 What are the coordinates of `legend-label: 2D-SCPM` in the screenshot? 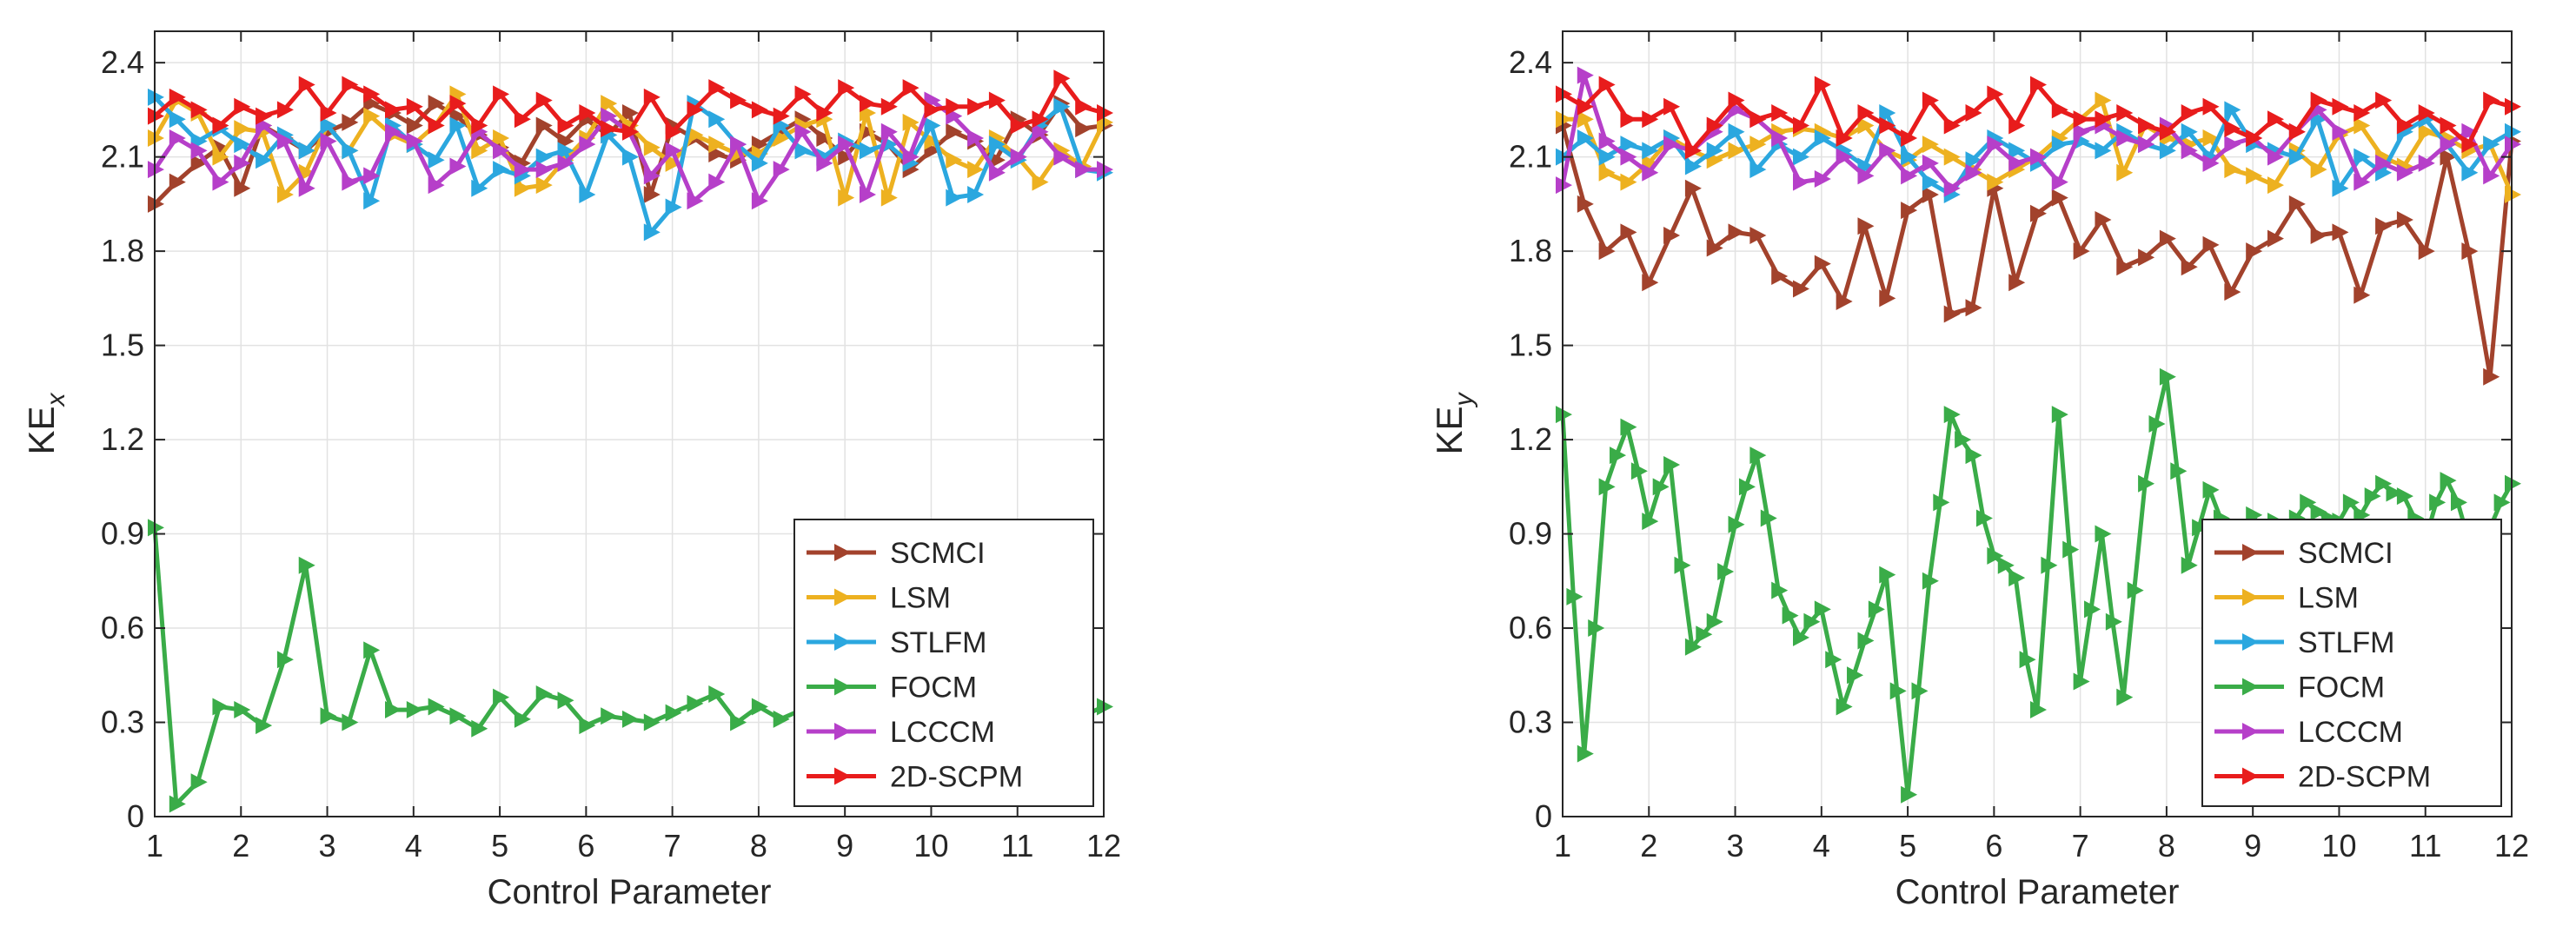 It's located at (2364, 777).